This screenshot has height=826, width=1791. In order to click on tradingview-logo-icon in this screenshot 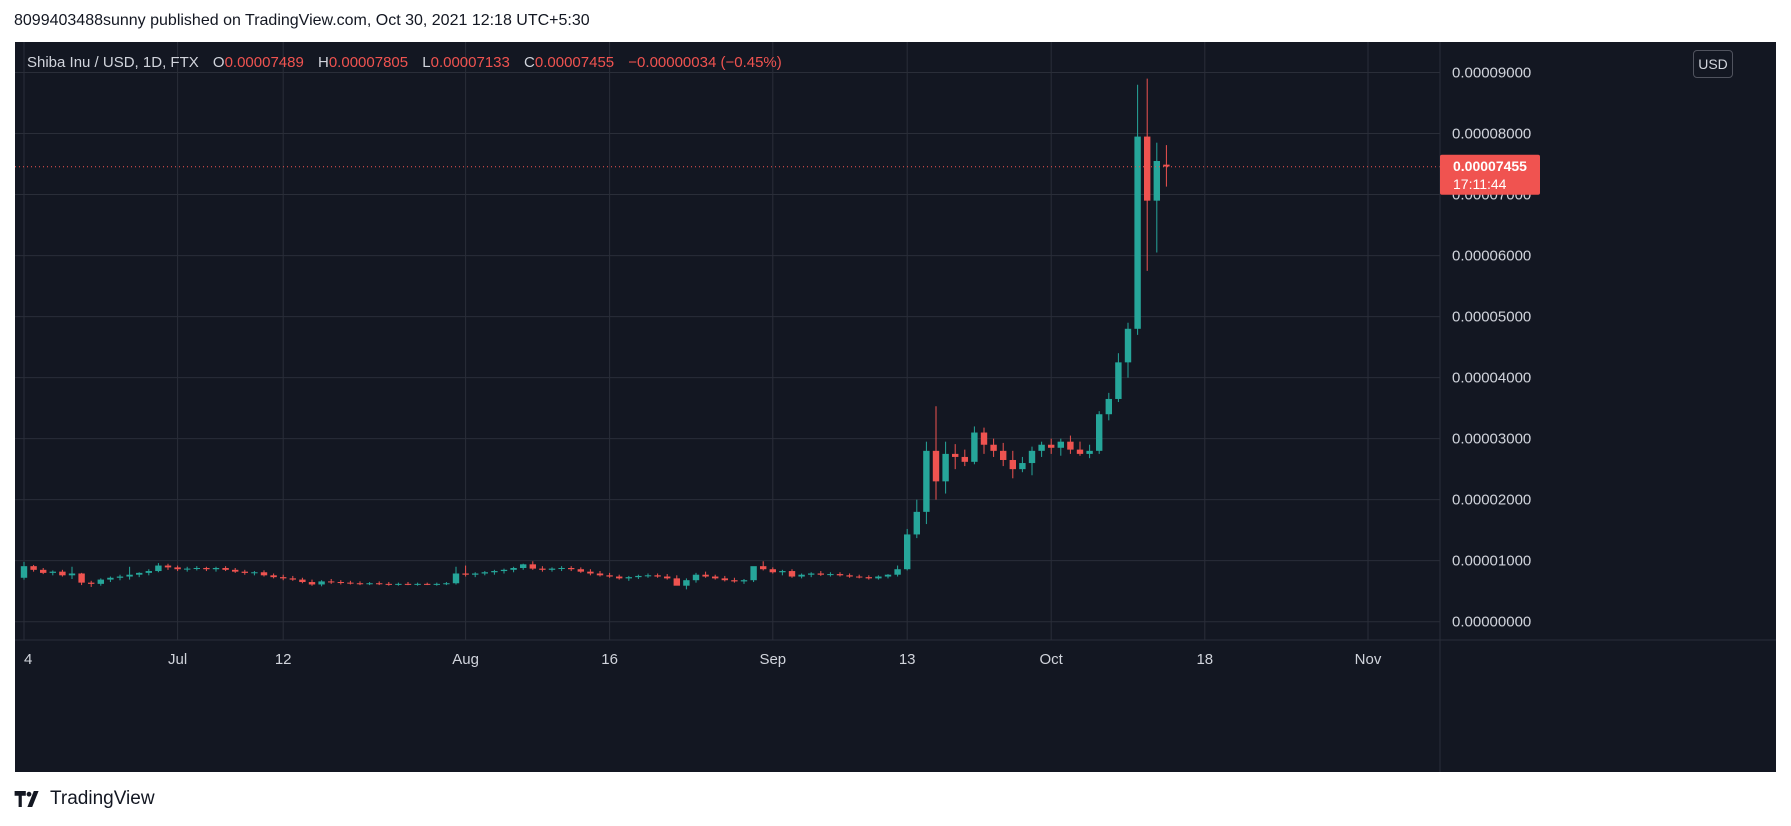, I will do `click(26, 799)`.